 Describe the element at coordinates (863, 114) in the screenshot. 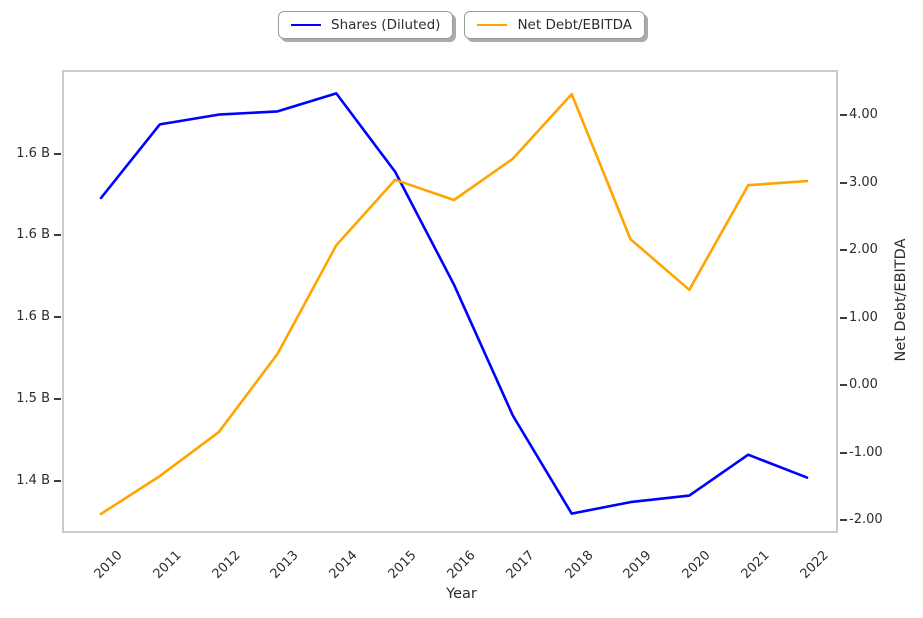

I see `right-y-tick-label: 4.00` at that location.